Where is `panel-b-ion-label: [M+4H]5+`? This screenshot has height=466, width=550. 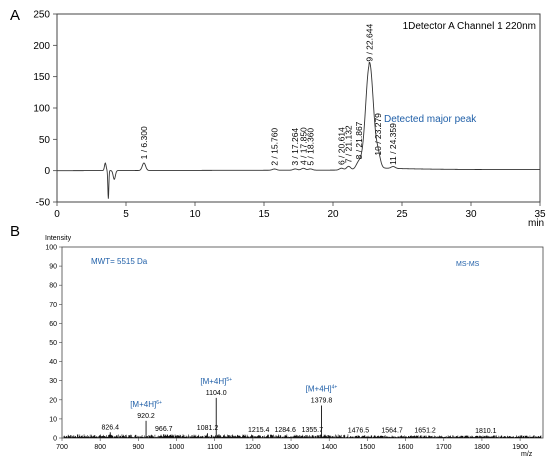 panel-b-ion-label: [M+4H]5+ is located at coordinates (216, 381).